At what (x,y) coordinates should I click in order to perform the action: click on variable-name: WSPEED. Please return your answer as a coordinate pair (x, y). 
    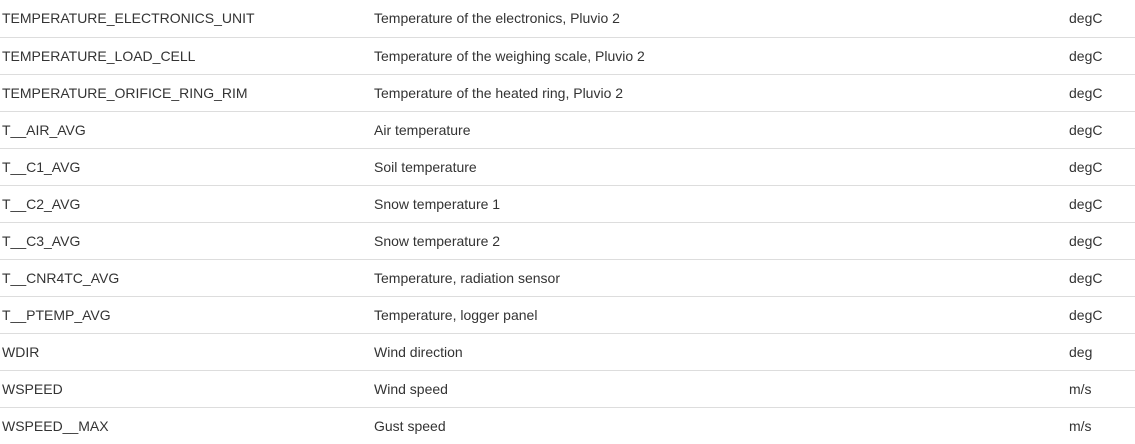
    Looking at the image, I should click on (186, 389).